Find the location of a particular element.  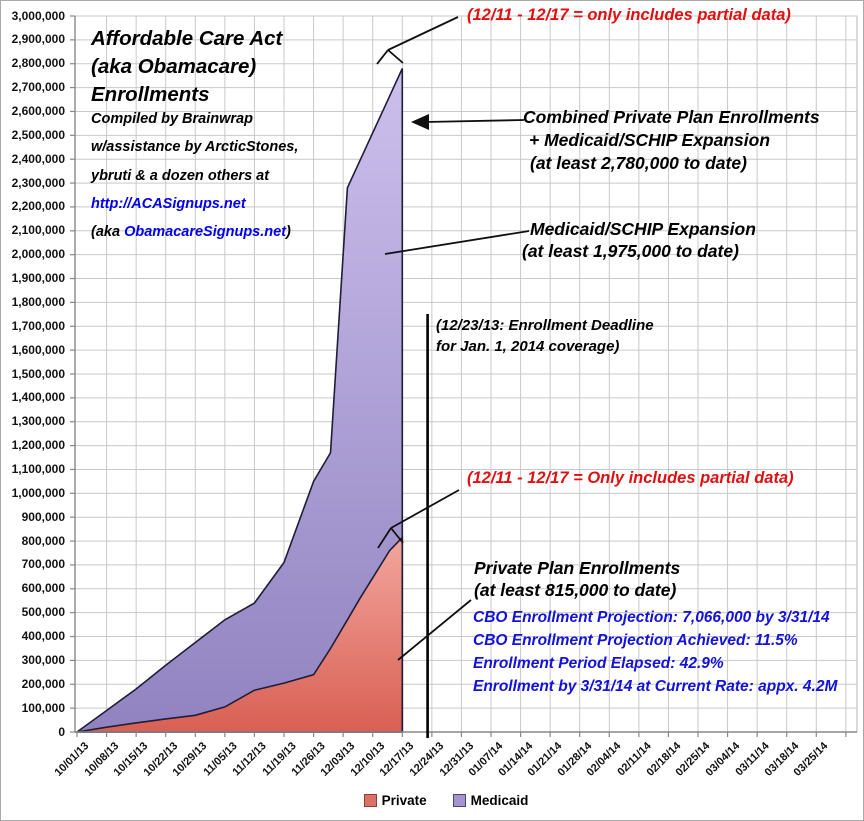

combined-arrowhead-icon is located at coordinates (420, 122).